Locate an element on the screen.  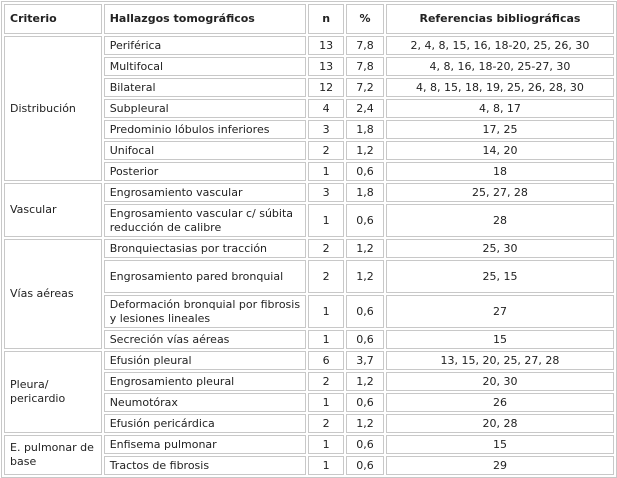
hallazgo-cell: Bronquiectasias por tracción is located at coordinates (205, 248).